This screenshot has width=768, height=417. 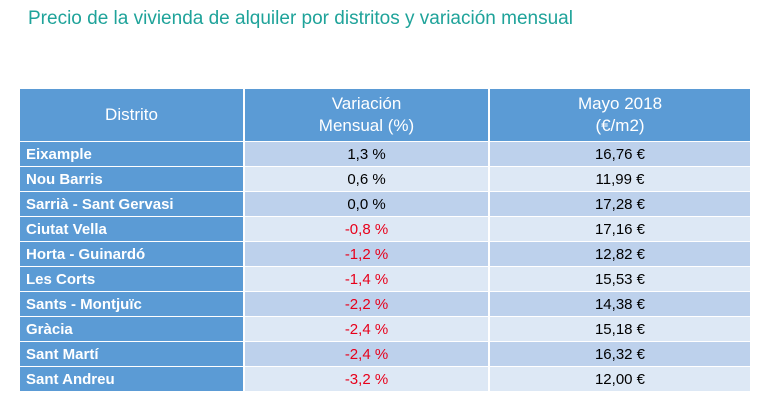 I want to click on variation-cell: 0,6 %, so click(x=366, y=179).